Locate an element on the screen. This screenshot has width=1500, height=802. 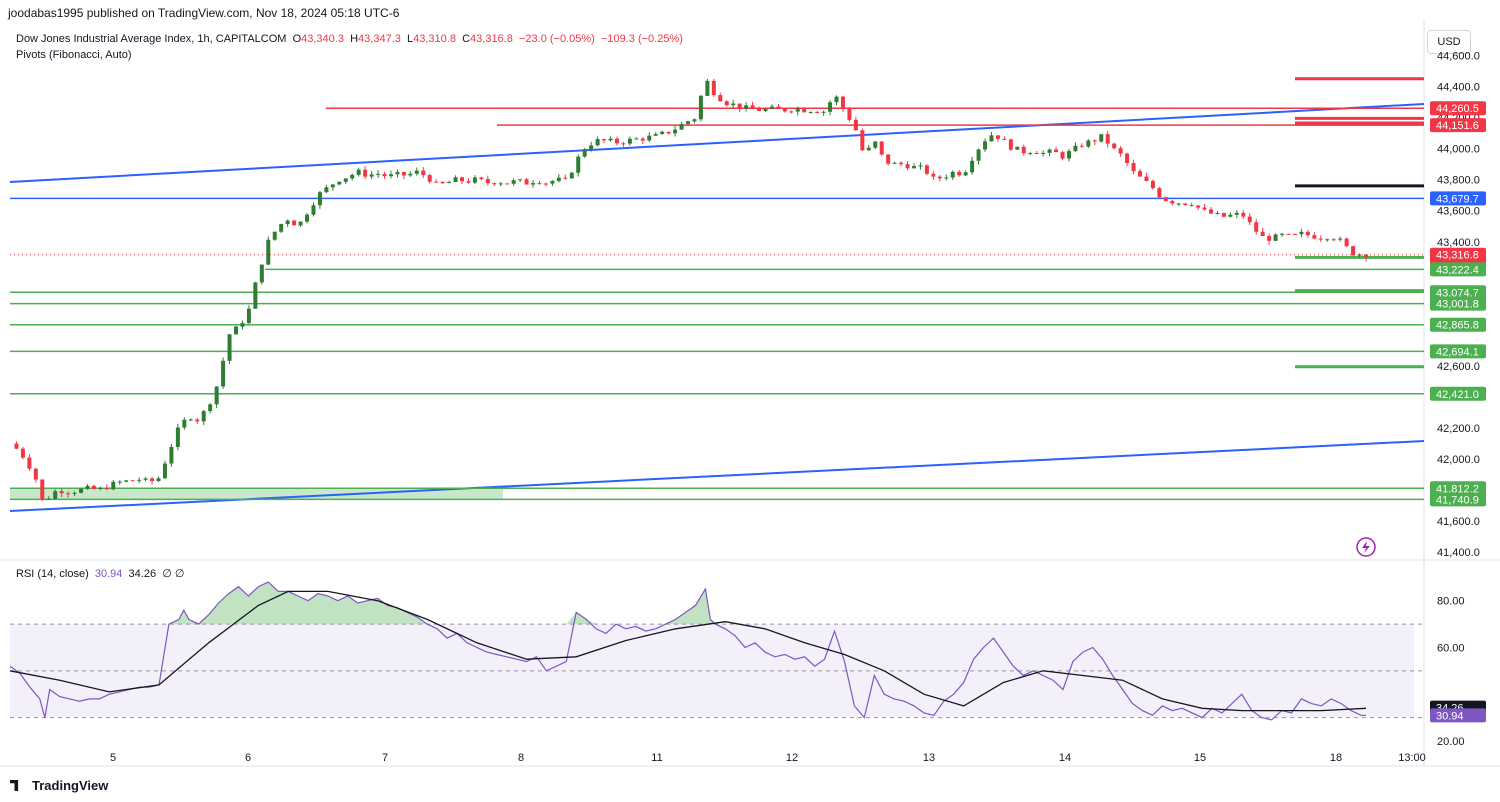
support-tag-7-label: 41,740.9 is located at coordinates (1457, 500).